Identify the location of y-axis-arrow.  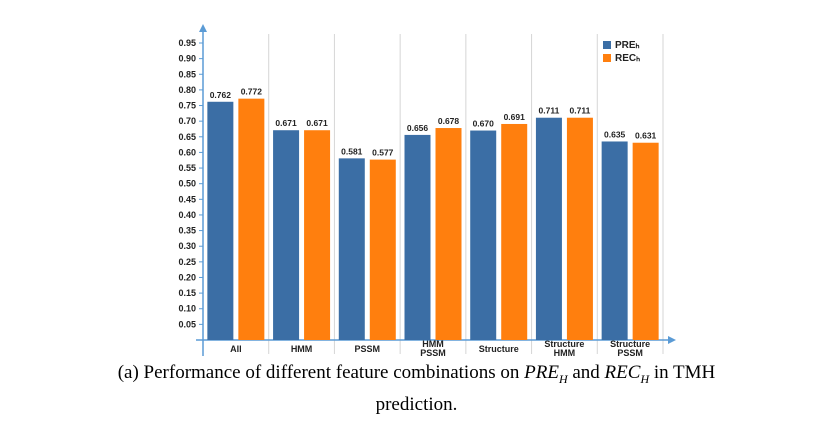
(203, 28).